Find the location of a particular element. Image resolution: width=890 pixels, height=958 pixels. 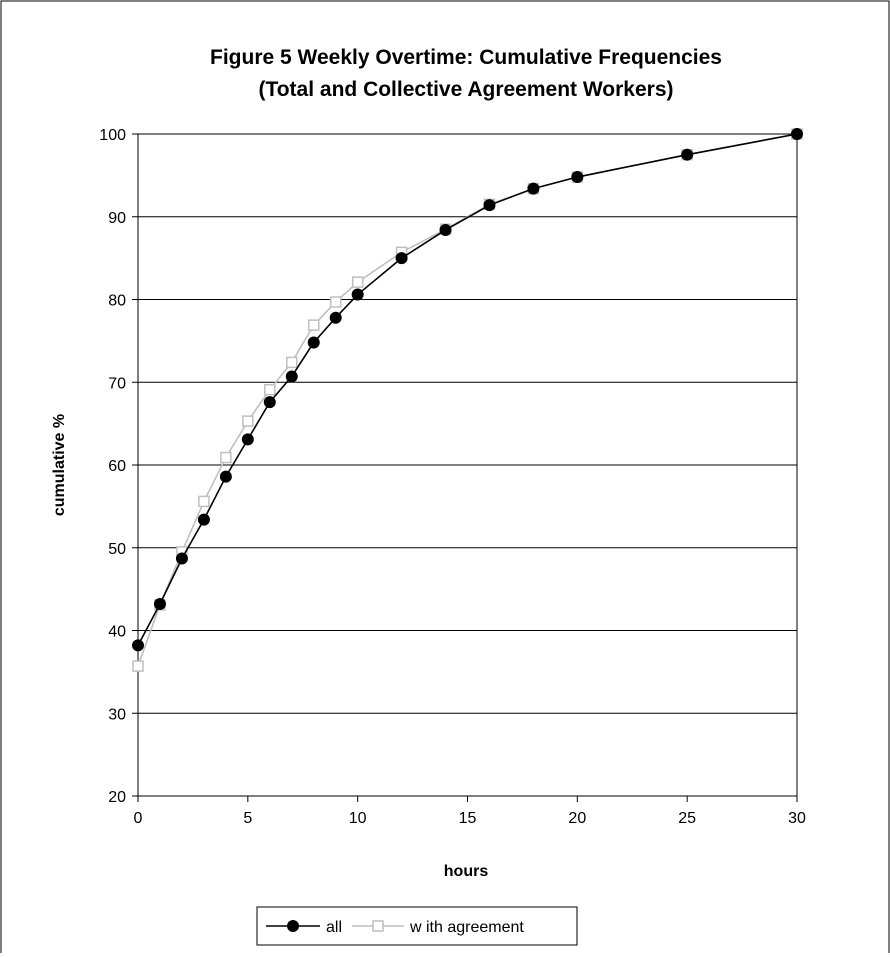

x-tick-label: 15 is located at coordinates (468, 818).